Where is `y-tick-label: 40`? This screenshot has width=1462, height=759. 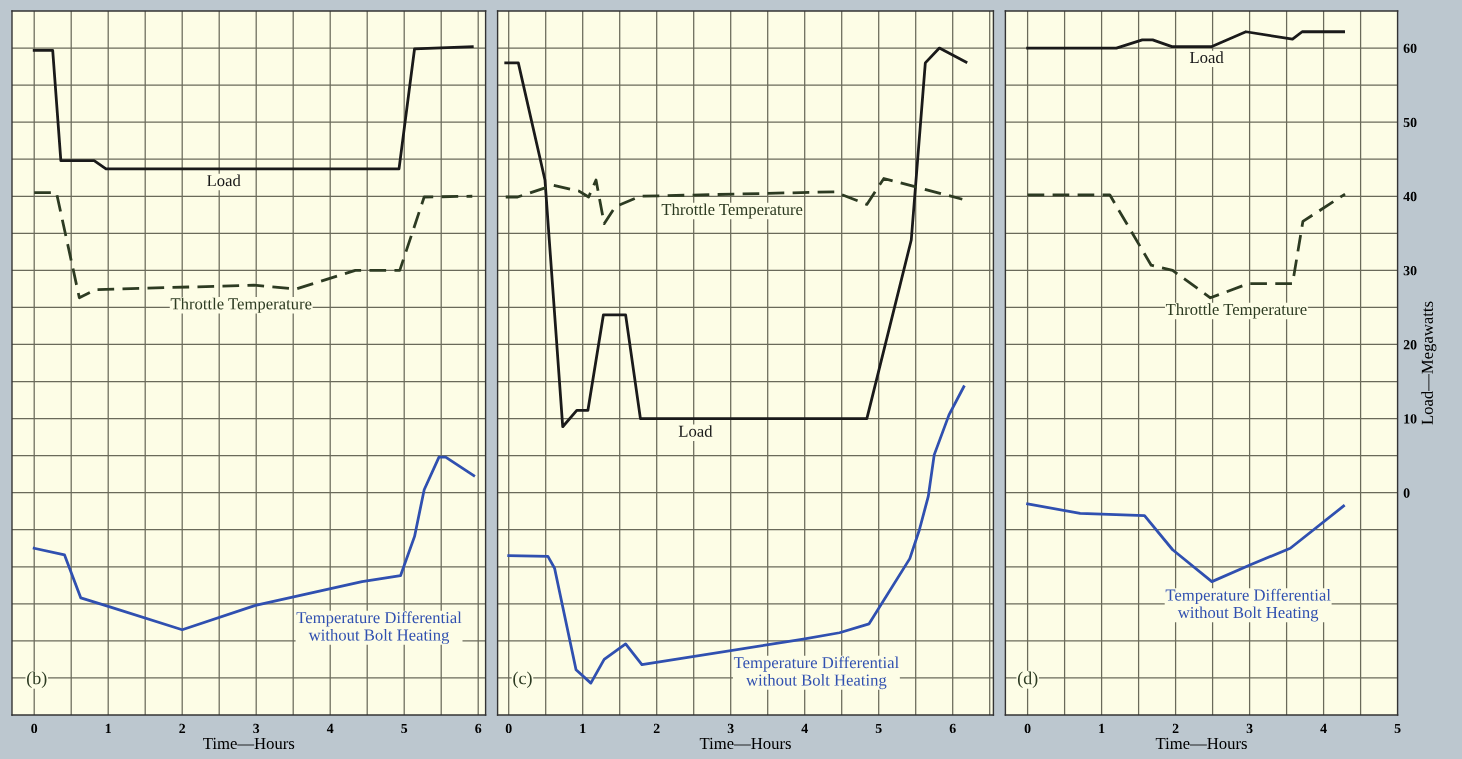
y-tick-label: 40 is located at coordinates (1410, 196).